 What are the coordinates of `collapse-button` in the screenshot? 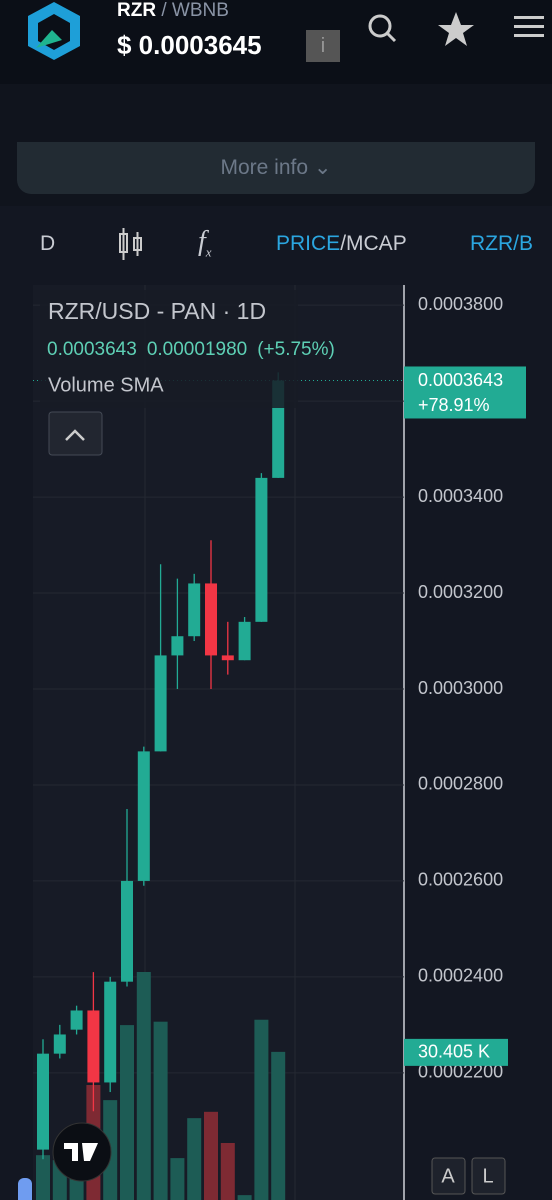 It's located at (75, 433).